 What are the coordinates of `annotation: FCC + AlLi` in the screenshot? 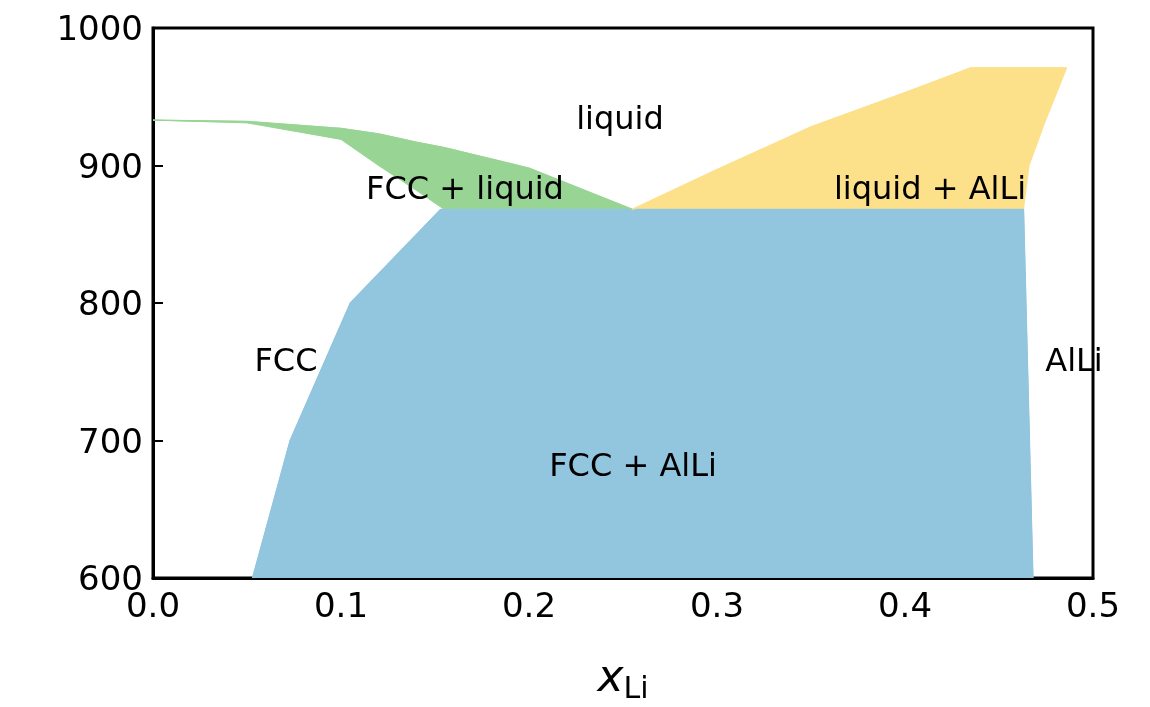 It's located at (633, 465).